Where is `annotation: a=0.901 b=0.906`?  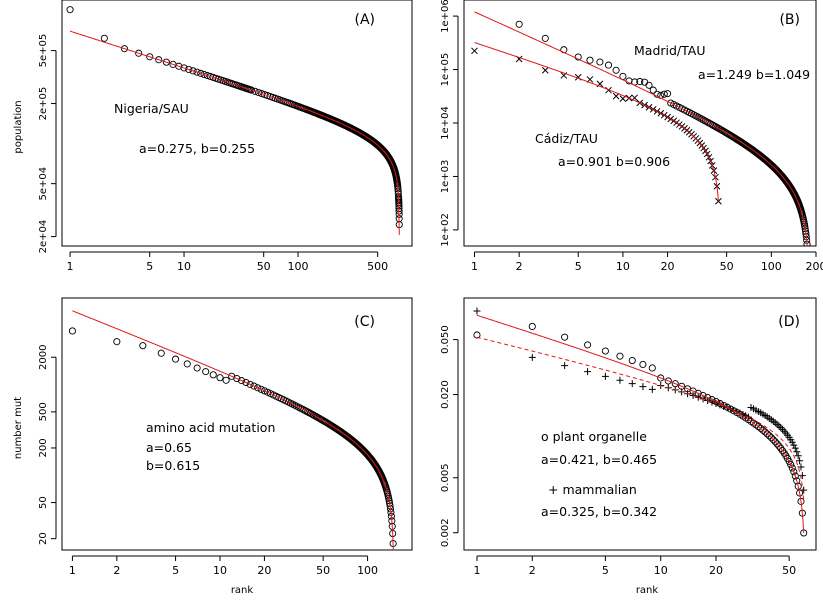
annotation: a=0.901 b=0.906 is located at coordinates (614, 161).